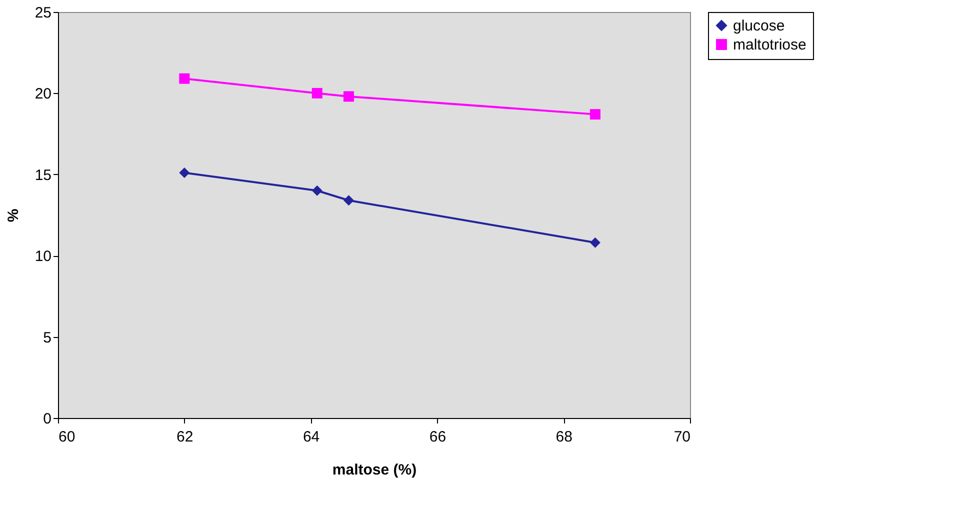 Image resolution: width=969 pixels, height=520 pixels. What do you see at coordinates (769, 45) in the screenshot?
I see `legend-label: maltotriose` at bounding box center [769, 45].